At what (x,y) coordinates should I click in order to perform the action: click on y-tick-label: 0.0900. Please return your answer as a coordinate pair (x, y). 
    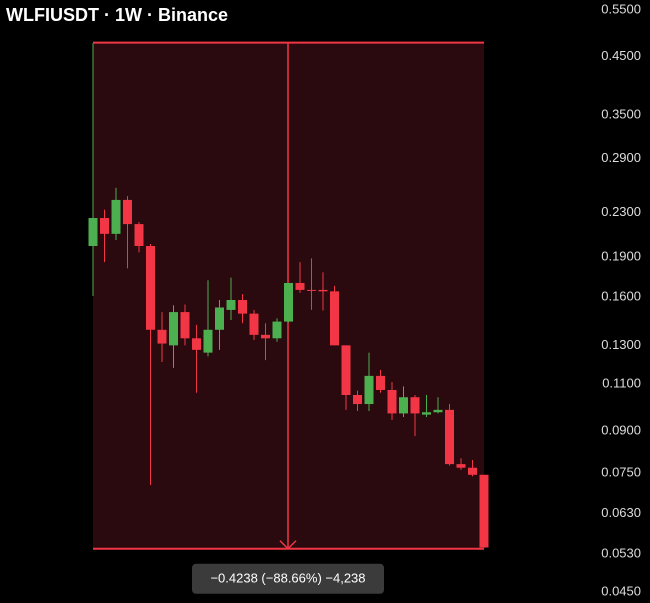
    Looking at the image, I should click on (621, 429).